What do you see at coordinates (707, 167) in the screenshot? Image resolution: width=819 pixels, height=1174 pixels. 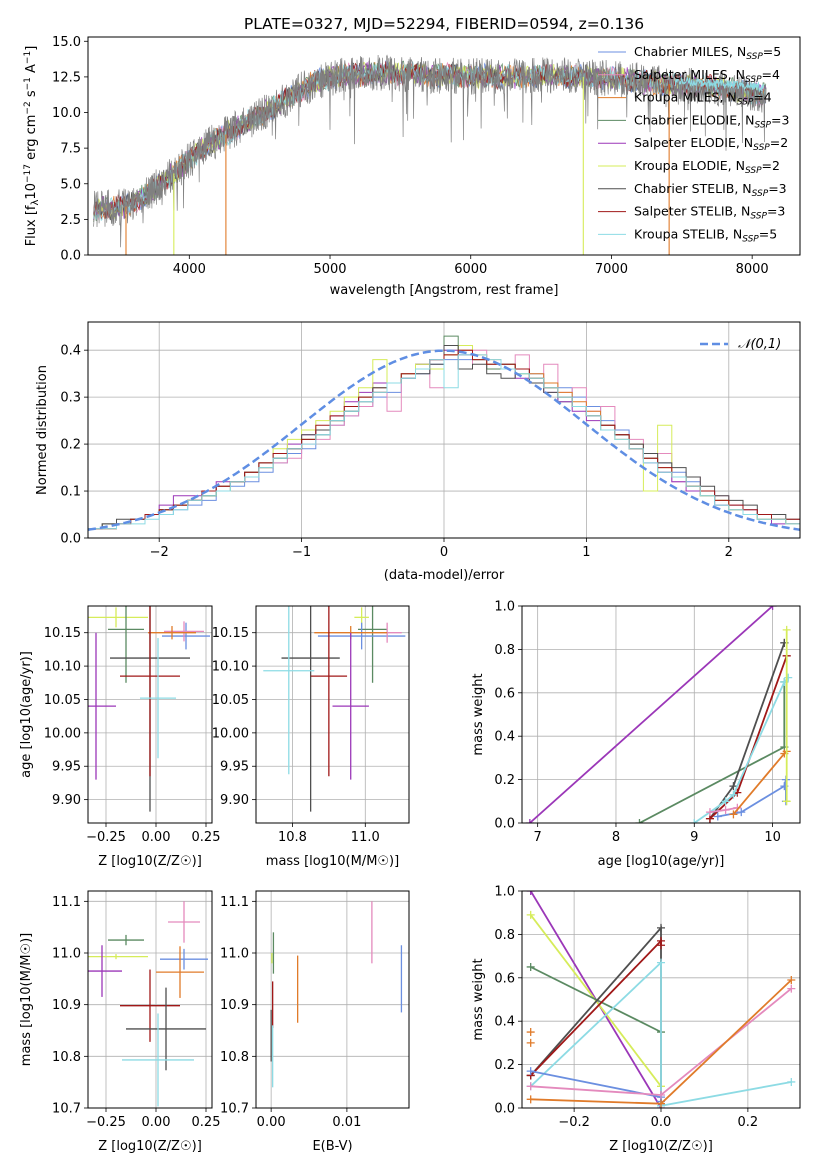 I see `legend-label: Kroupa ELODIE, NSSP=2` at bounding box center [707, 167].